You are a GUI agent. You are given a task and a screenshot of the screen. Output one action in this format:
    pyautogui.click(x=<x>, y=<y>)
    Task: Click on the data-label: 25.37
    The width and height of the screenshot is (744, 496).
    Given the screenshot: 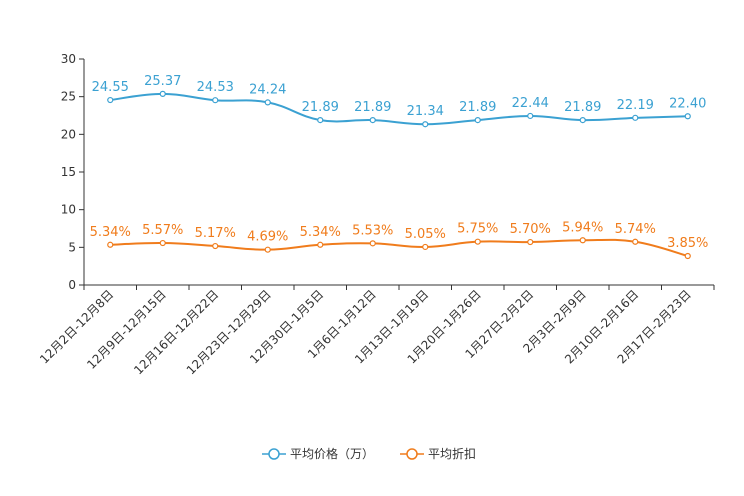 What is the action you would take?
    pyautogui.click(x=162, y=81)
    